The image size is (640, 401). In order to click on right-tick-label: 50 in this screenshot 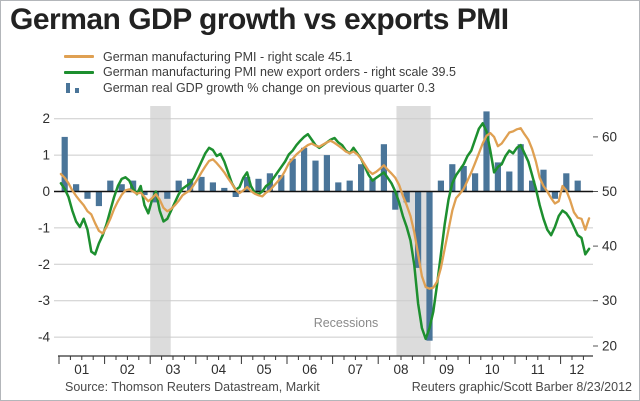, I will do `click(609, 191)`.